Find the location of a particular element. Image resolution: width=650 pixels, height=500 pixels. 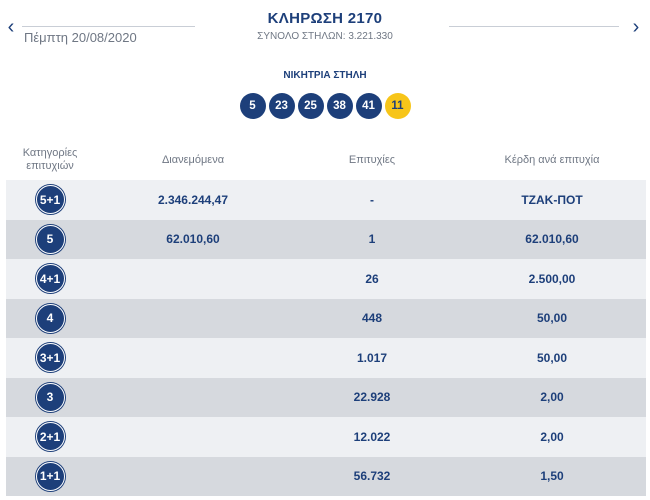

winning-ball: 23 is located at coordinates (281, 106).